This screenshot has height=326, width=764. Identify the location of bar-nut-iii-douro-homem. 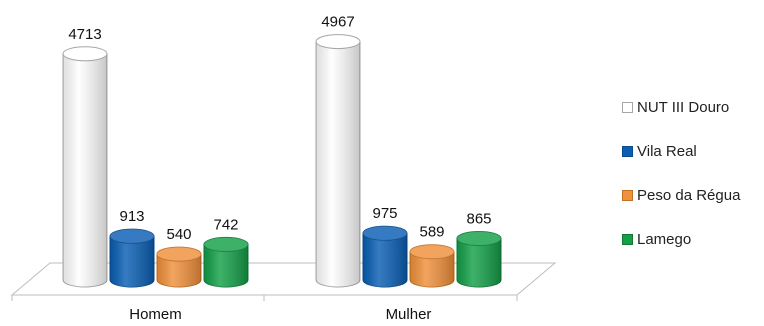
(85, 167).